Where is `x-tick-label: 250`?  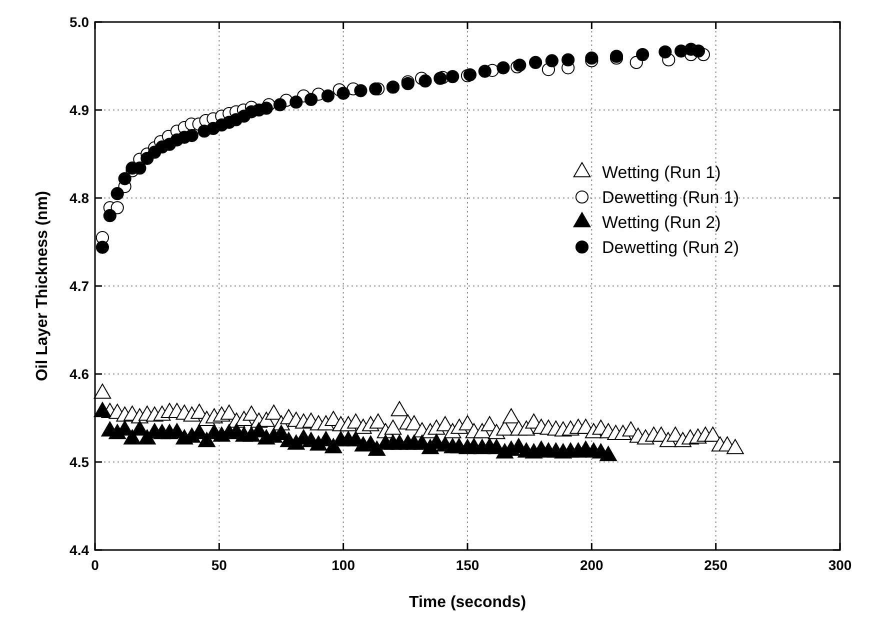 x-tick-label: 250 is located at coordinates (716, 565).